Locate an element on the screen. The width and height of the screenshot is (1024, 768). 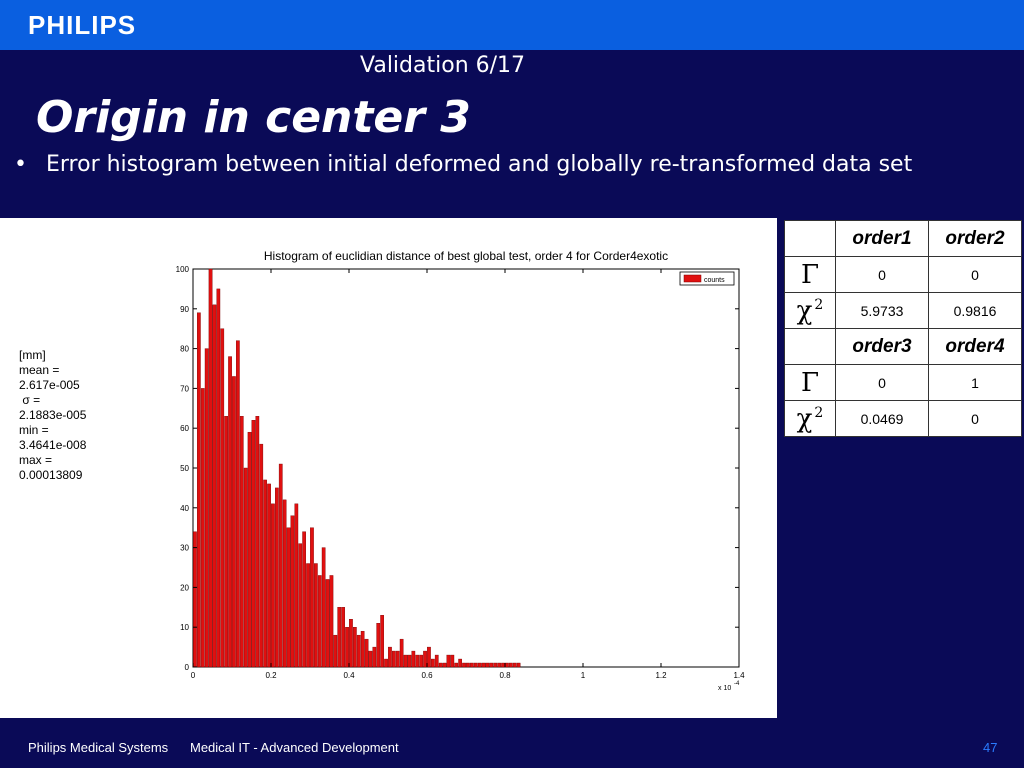
column-header: order1 is located at coordinates (882, 238).